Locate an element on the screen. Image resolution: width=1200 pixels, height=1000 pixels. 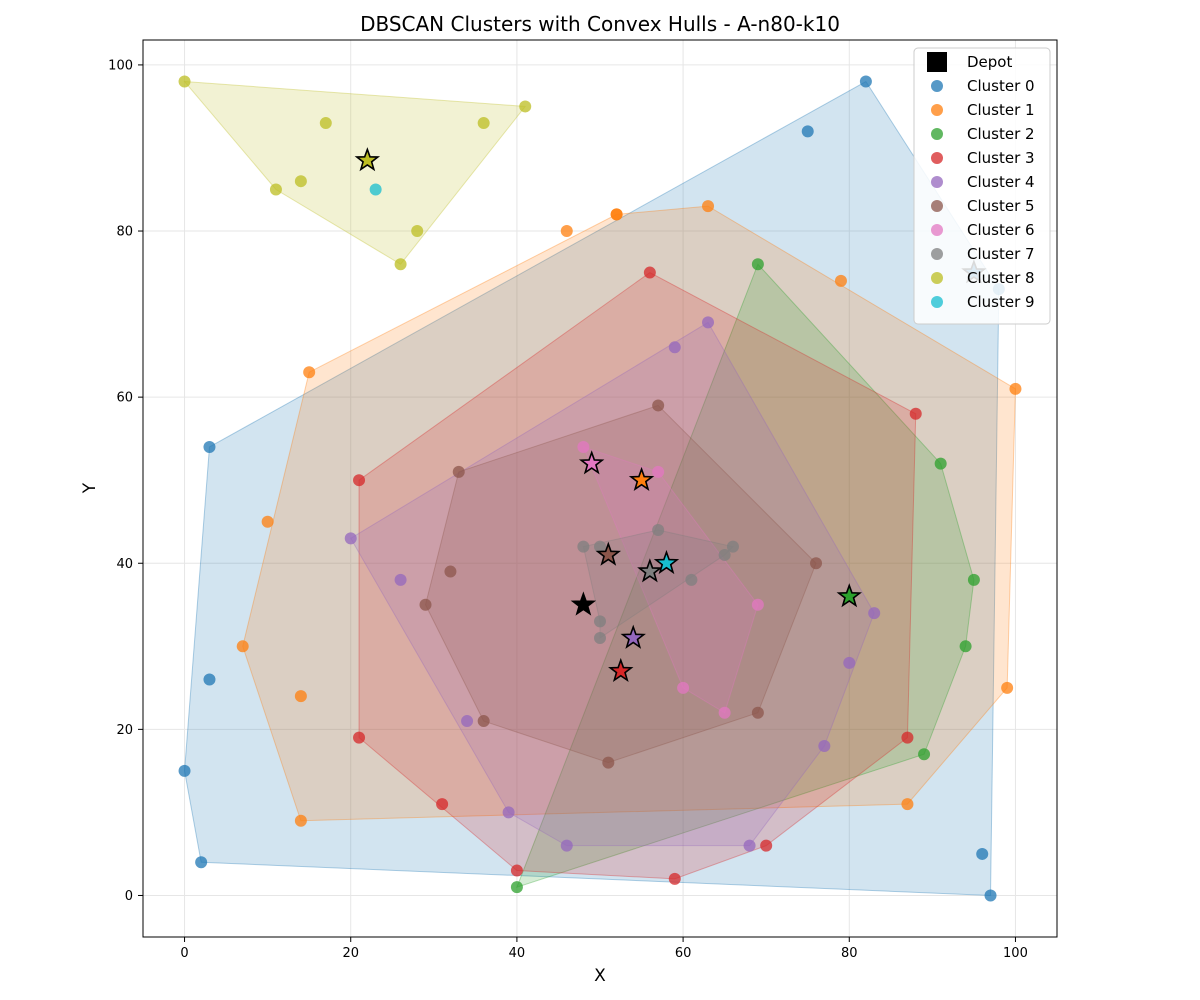
y-tick-label: 0 is located at coordinates (129, 896).